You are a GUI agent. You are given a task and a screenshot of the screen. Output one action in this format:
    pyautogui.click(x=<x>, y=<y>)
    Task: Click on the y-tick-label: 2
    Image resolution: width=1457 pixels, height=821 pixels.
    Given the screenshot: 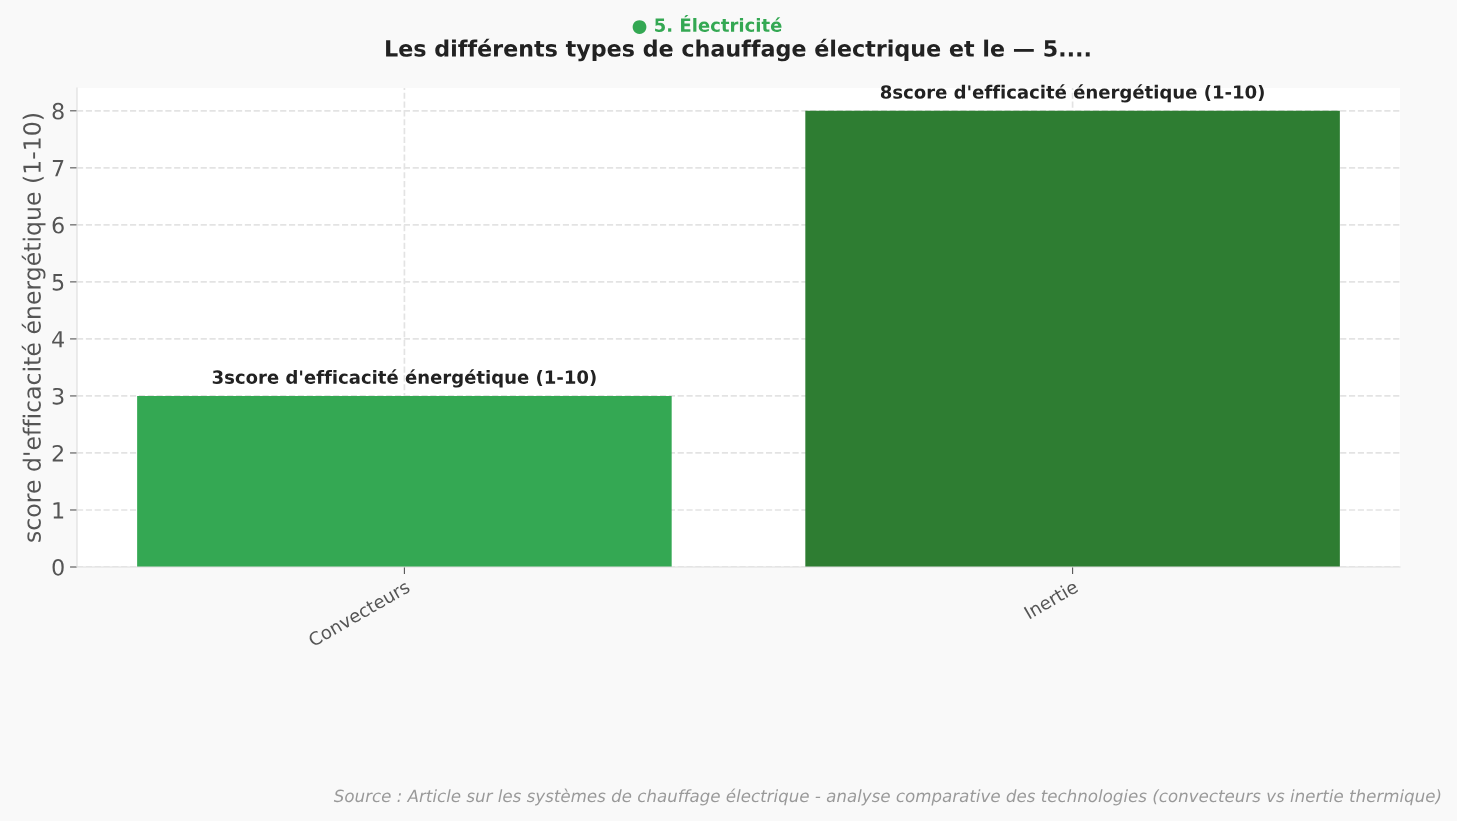 What is the action you would take?
    pyautogui.click(x=57, y=453)
    